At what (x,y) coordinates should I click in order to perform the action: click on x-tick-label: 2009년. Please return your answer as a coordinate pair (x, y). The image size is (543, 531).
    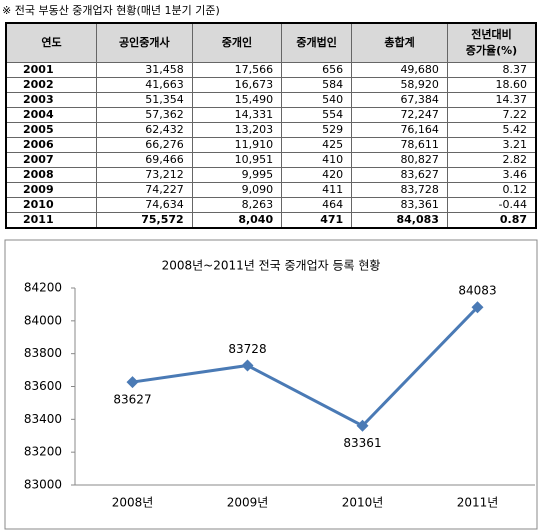
    Looking at the image, I should click on (248, 503).